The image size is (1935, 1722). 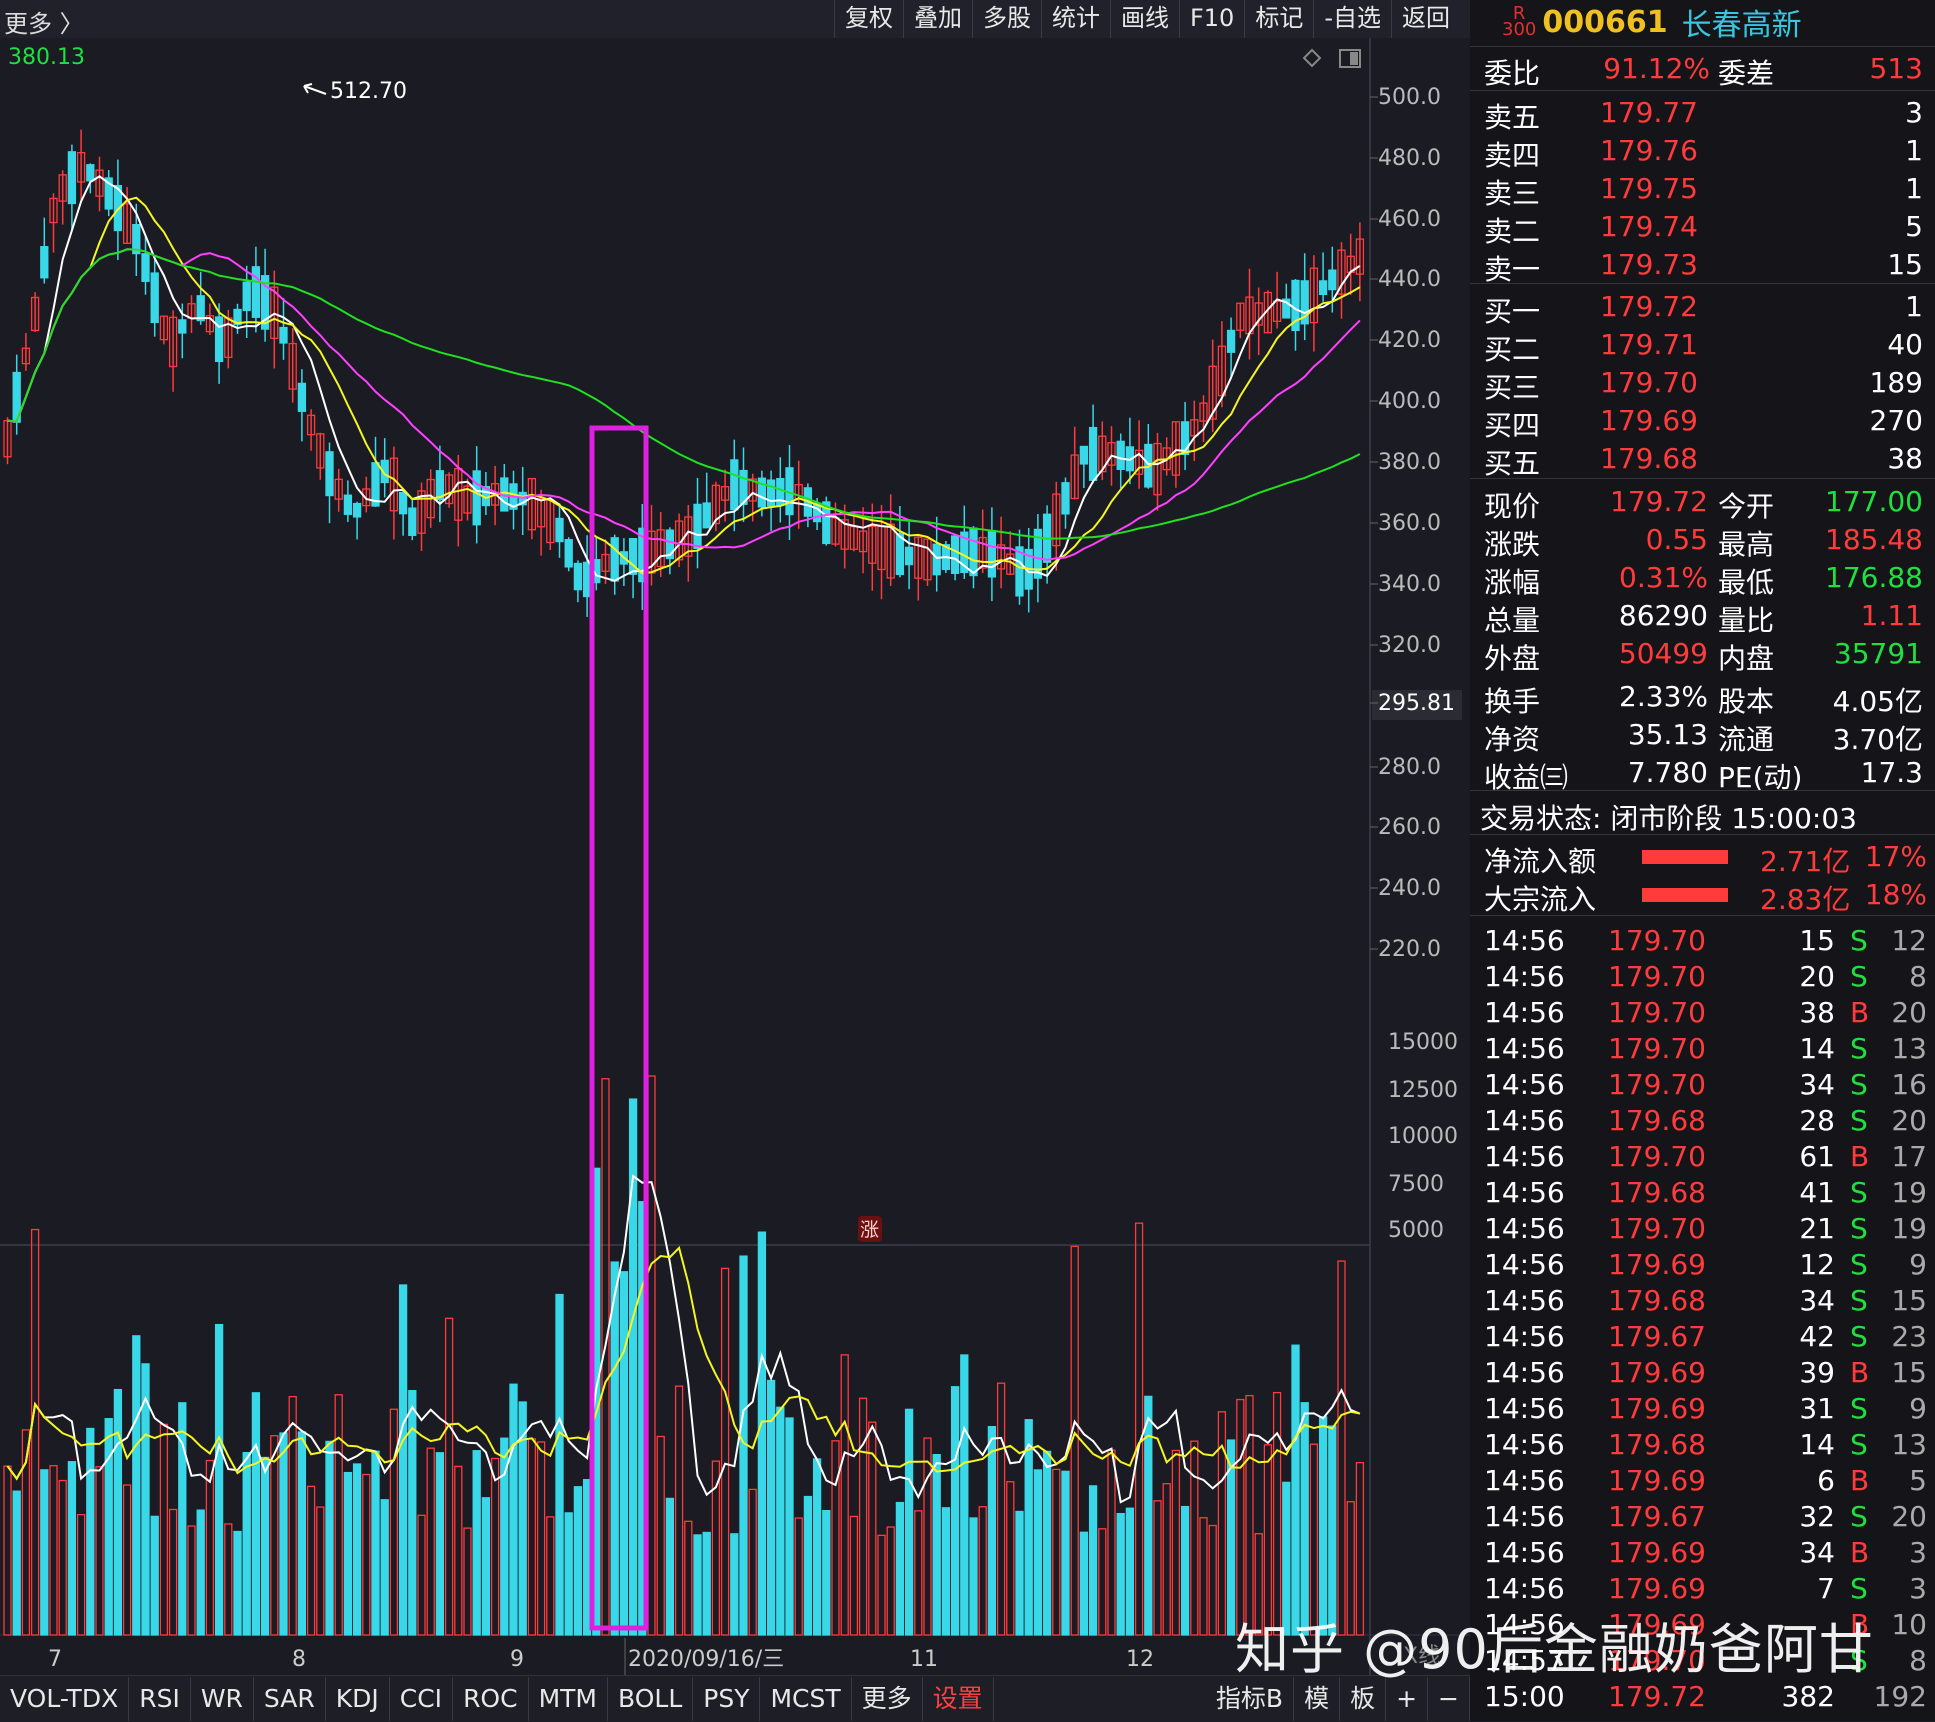 What do you see at coordinates (65, 1699) in the screenshot?
I see `indicator-tab-0: VOL-TDX` at bounding box center [65, 1699].